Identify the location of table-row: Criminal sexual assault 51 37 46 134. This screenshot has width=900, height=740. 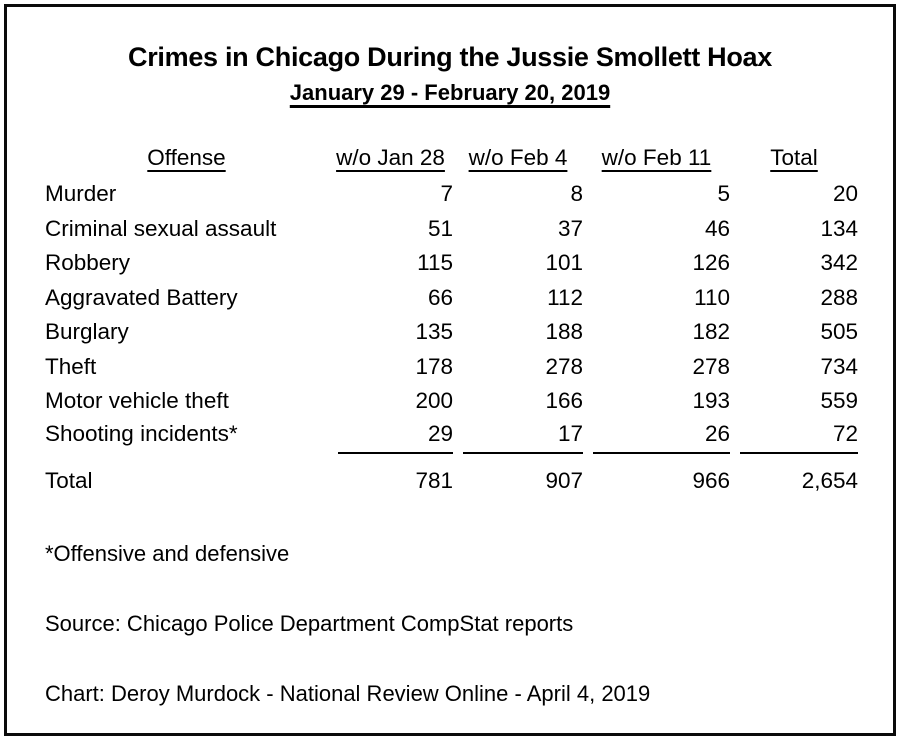
(451, 229).